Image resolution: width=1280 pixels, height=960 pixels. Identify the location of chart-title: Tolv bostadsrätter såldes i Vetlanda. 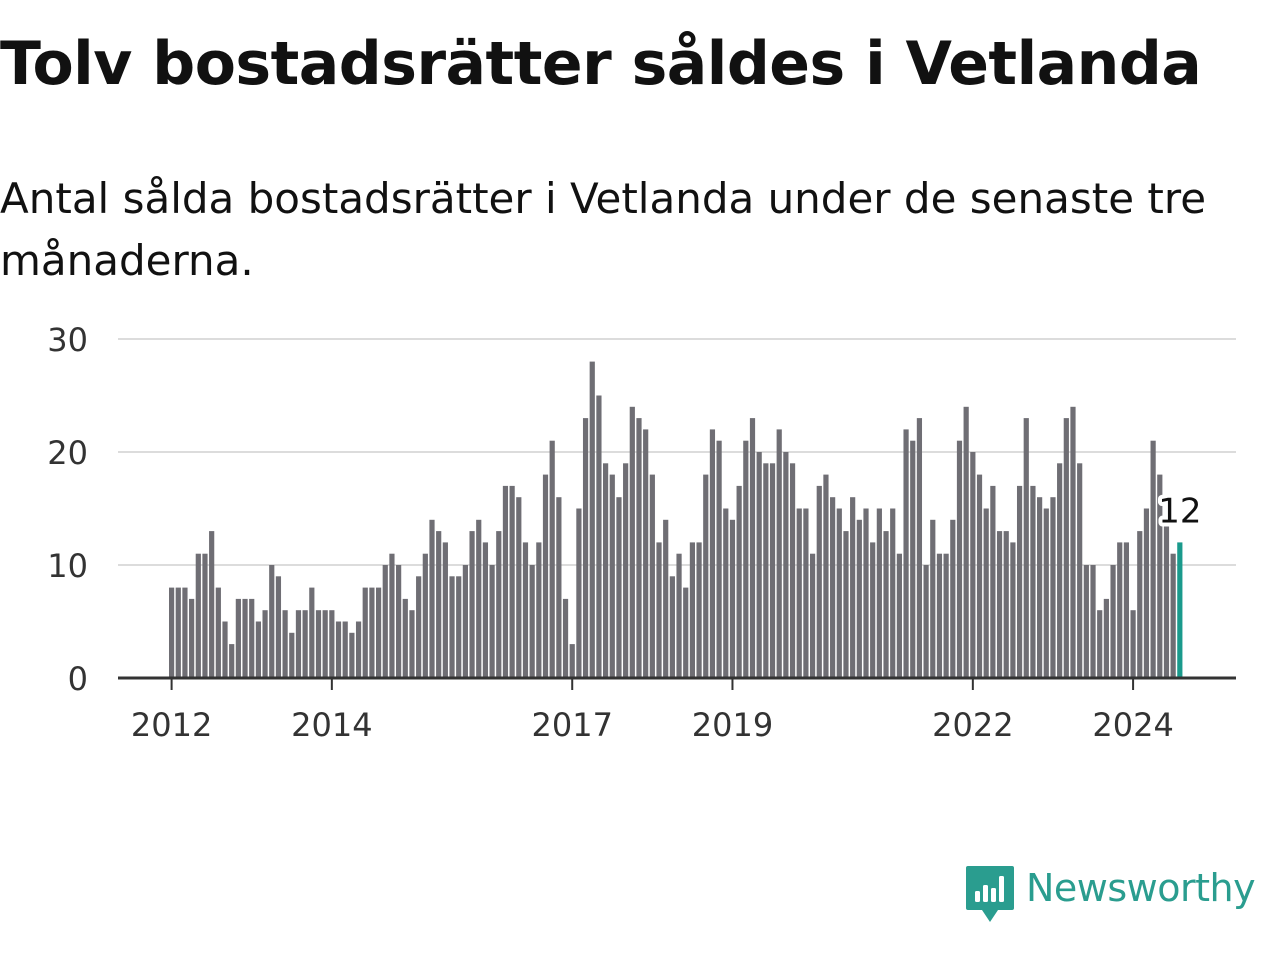
(601, 64).